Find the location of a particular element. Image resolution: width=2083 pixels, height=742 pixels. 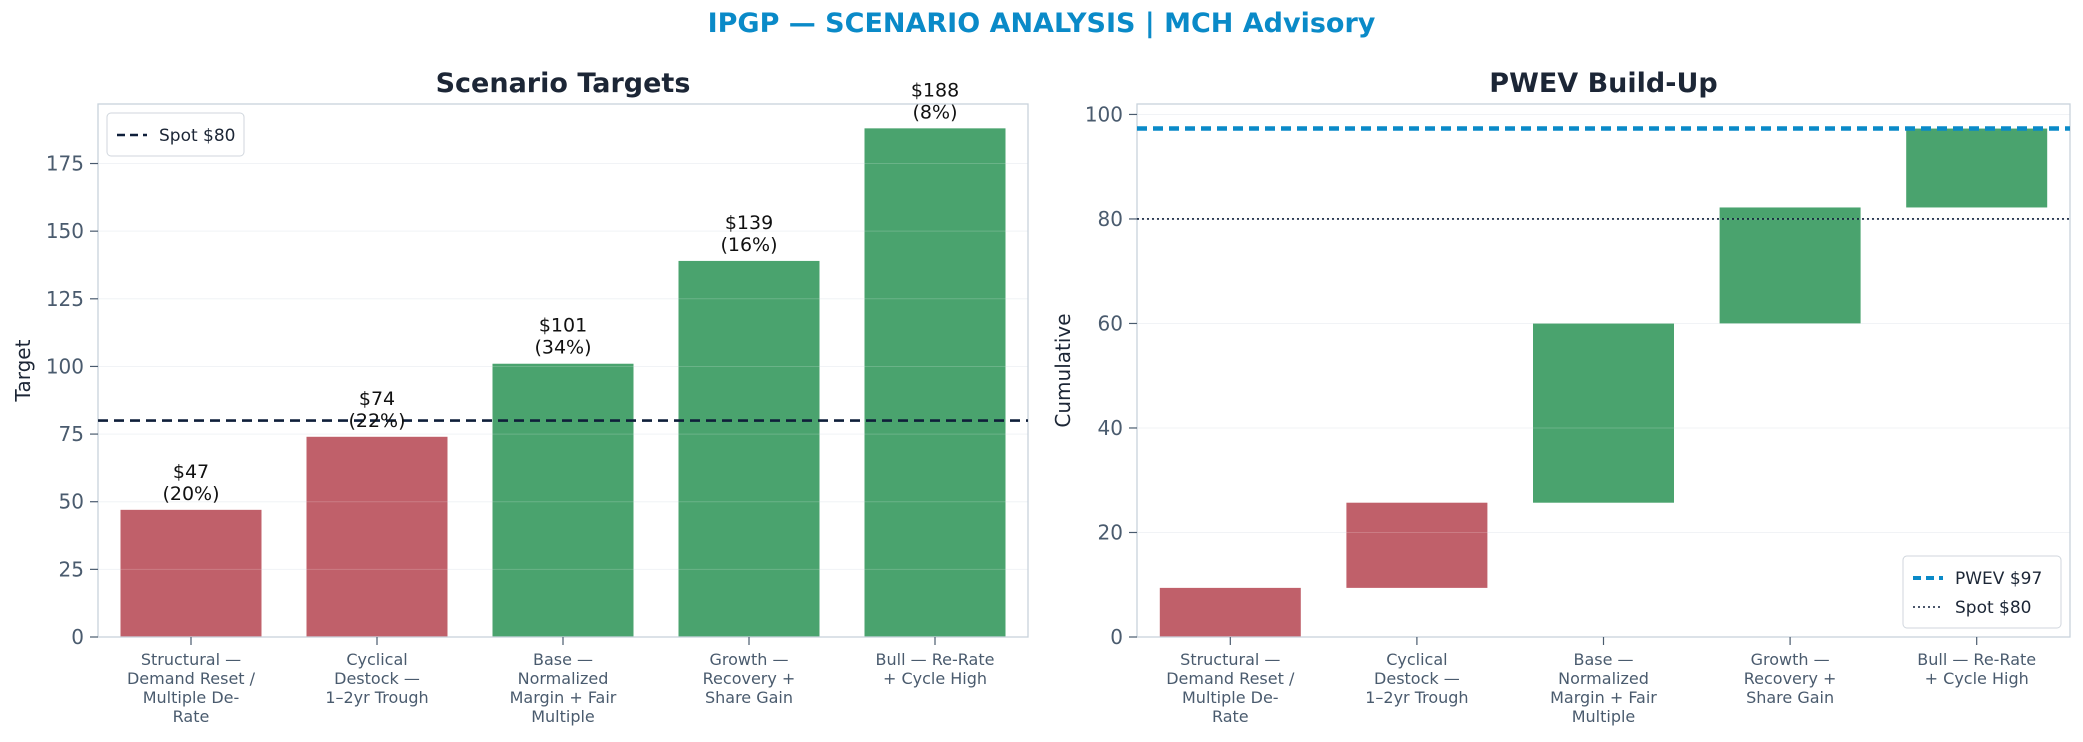

legend-label: PWEV $97 is located at coordinates (1998, 579).